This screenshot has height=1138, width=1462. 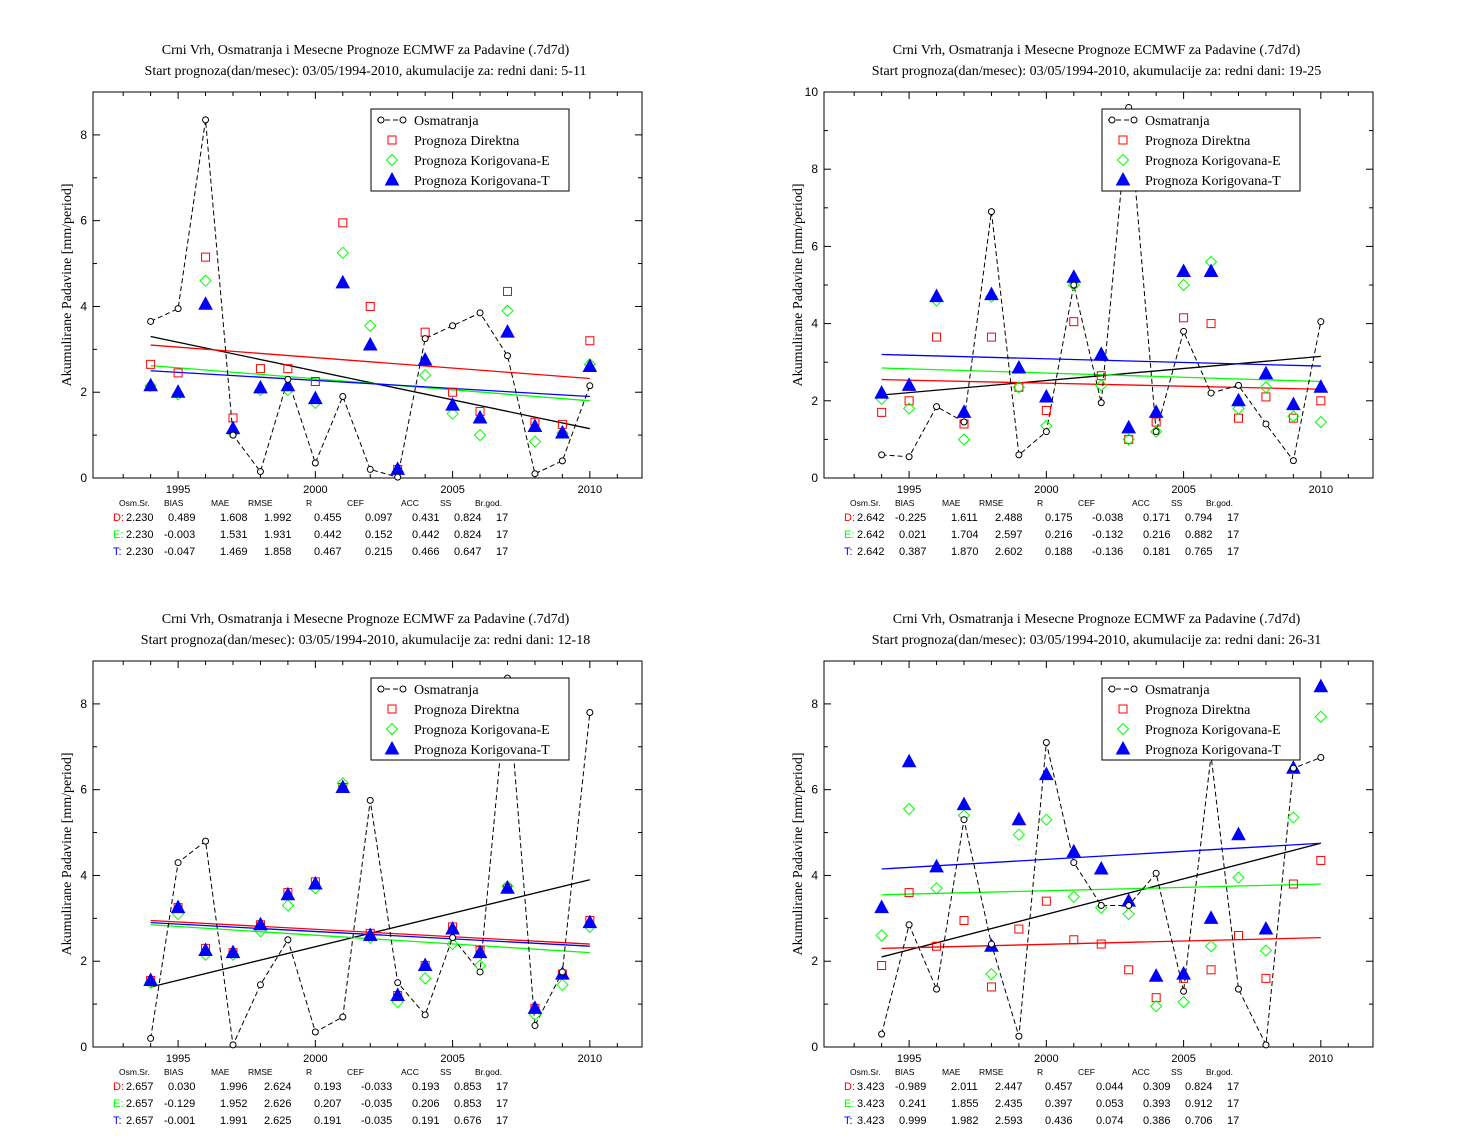 I want to click on stats-cell: -0.035, so click(x=377, y=1121).